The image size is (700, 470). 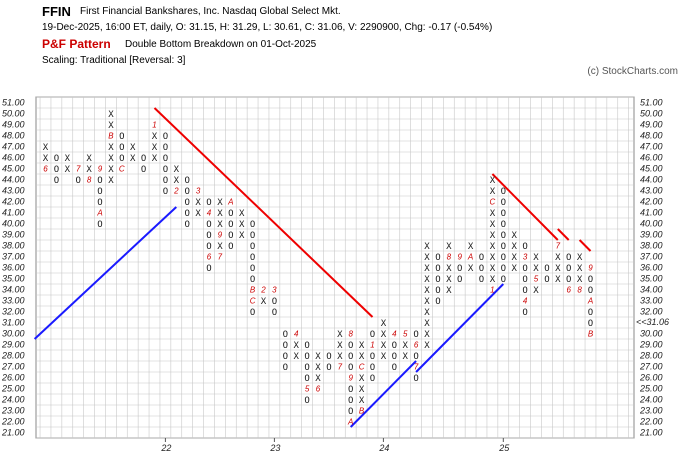 What do you see at coordinates (13, 345) in the screenshot?
I see `y-tick-label-left: 29.00` at bounding box center [13, 345].